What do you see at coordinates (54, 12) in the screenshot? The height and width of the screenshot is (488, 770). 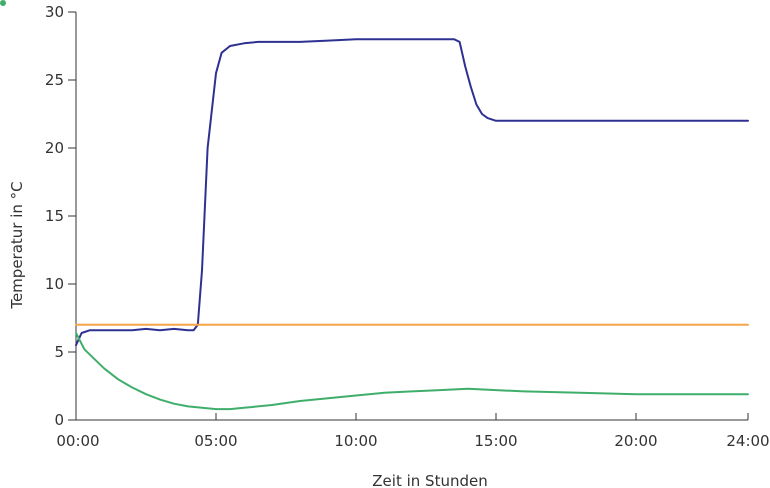 I see `y-tick-label: 30` at bounding box center [54, 12].